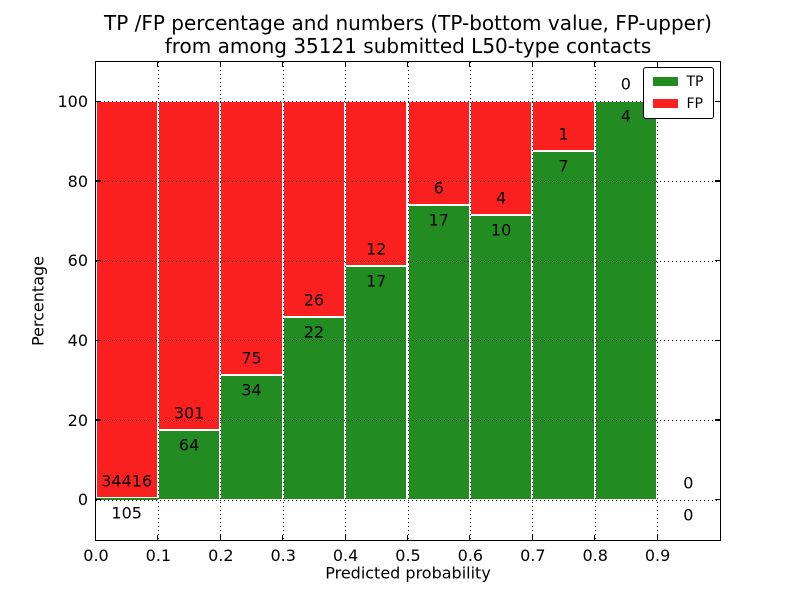 The height and width of the screenshot is (600, 800). Describe the element at coordinates (376, 281) in the screenshot. I see `tp-count-label: 17` at that location.